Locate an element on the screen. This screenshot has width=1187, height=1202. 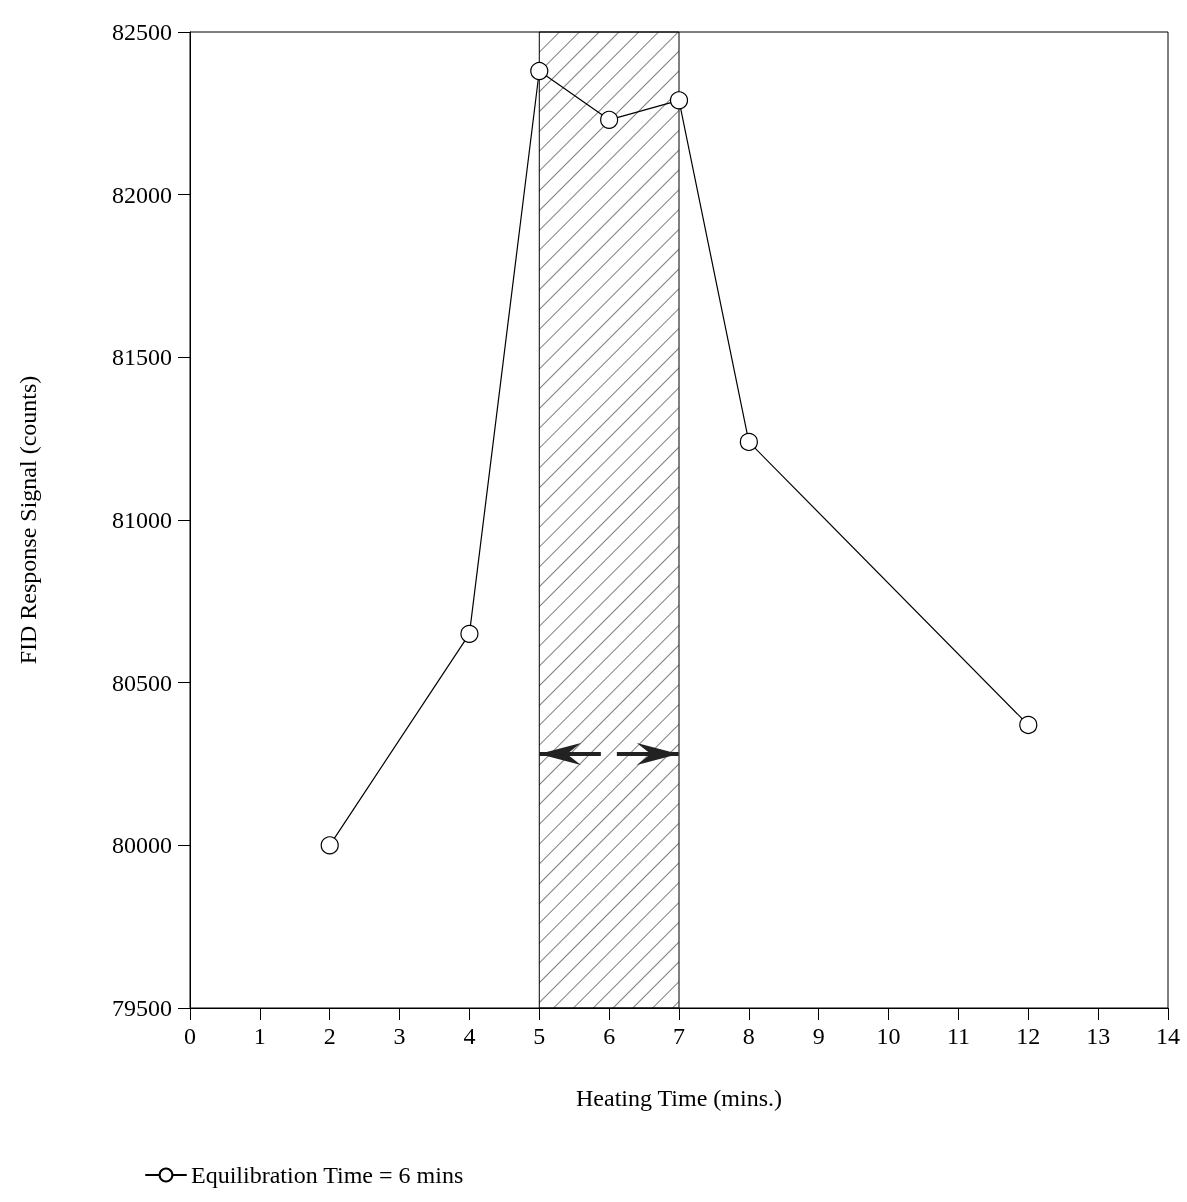
x-tick-label: 2 is located at coordinates (329, 1036).